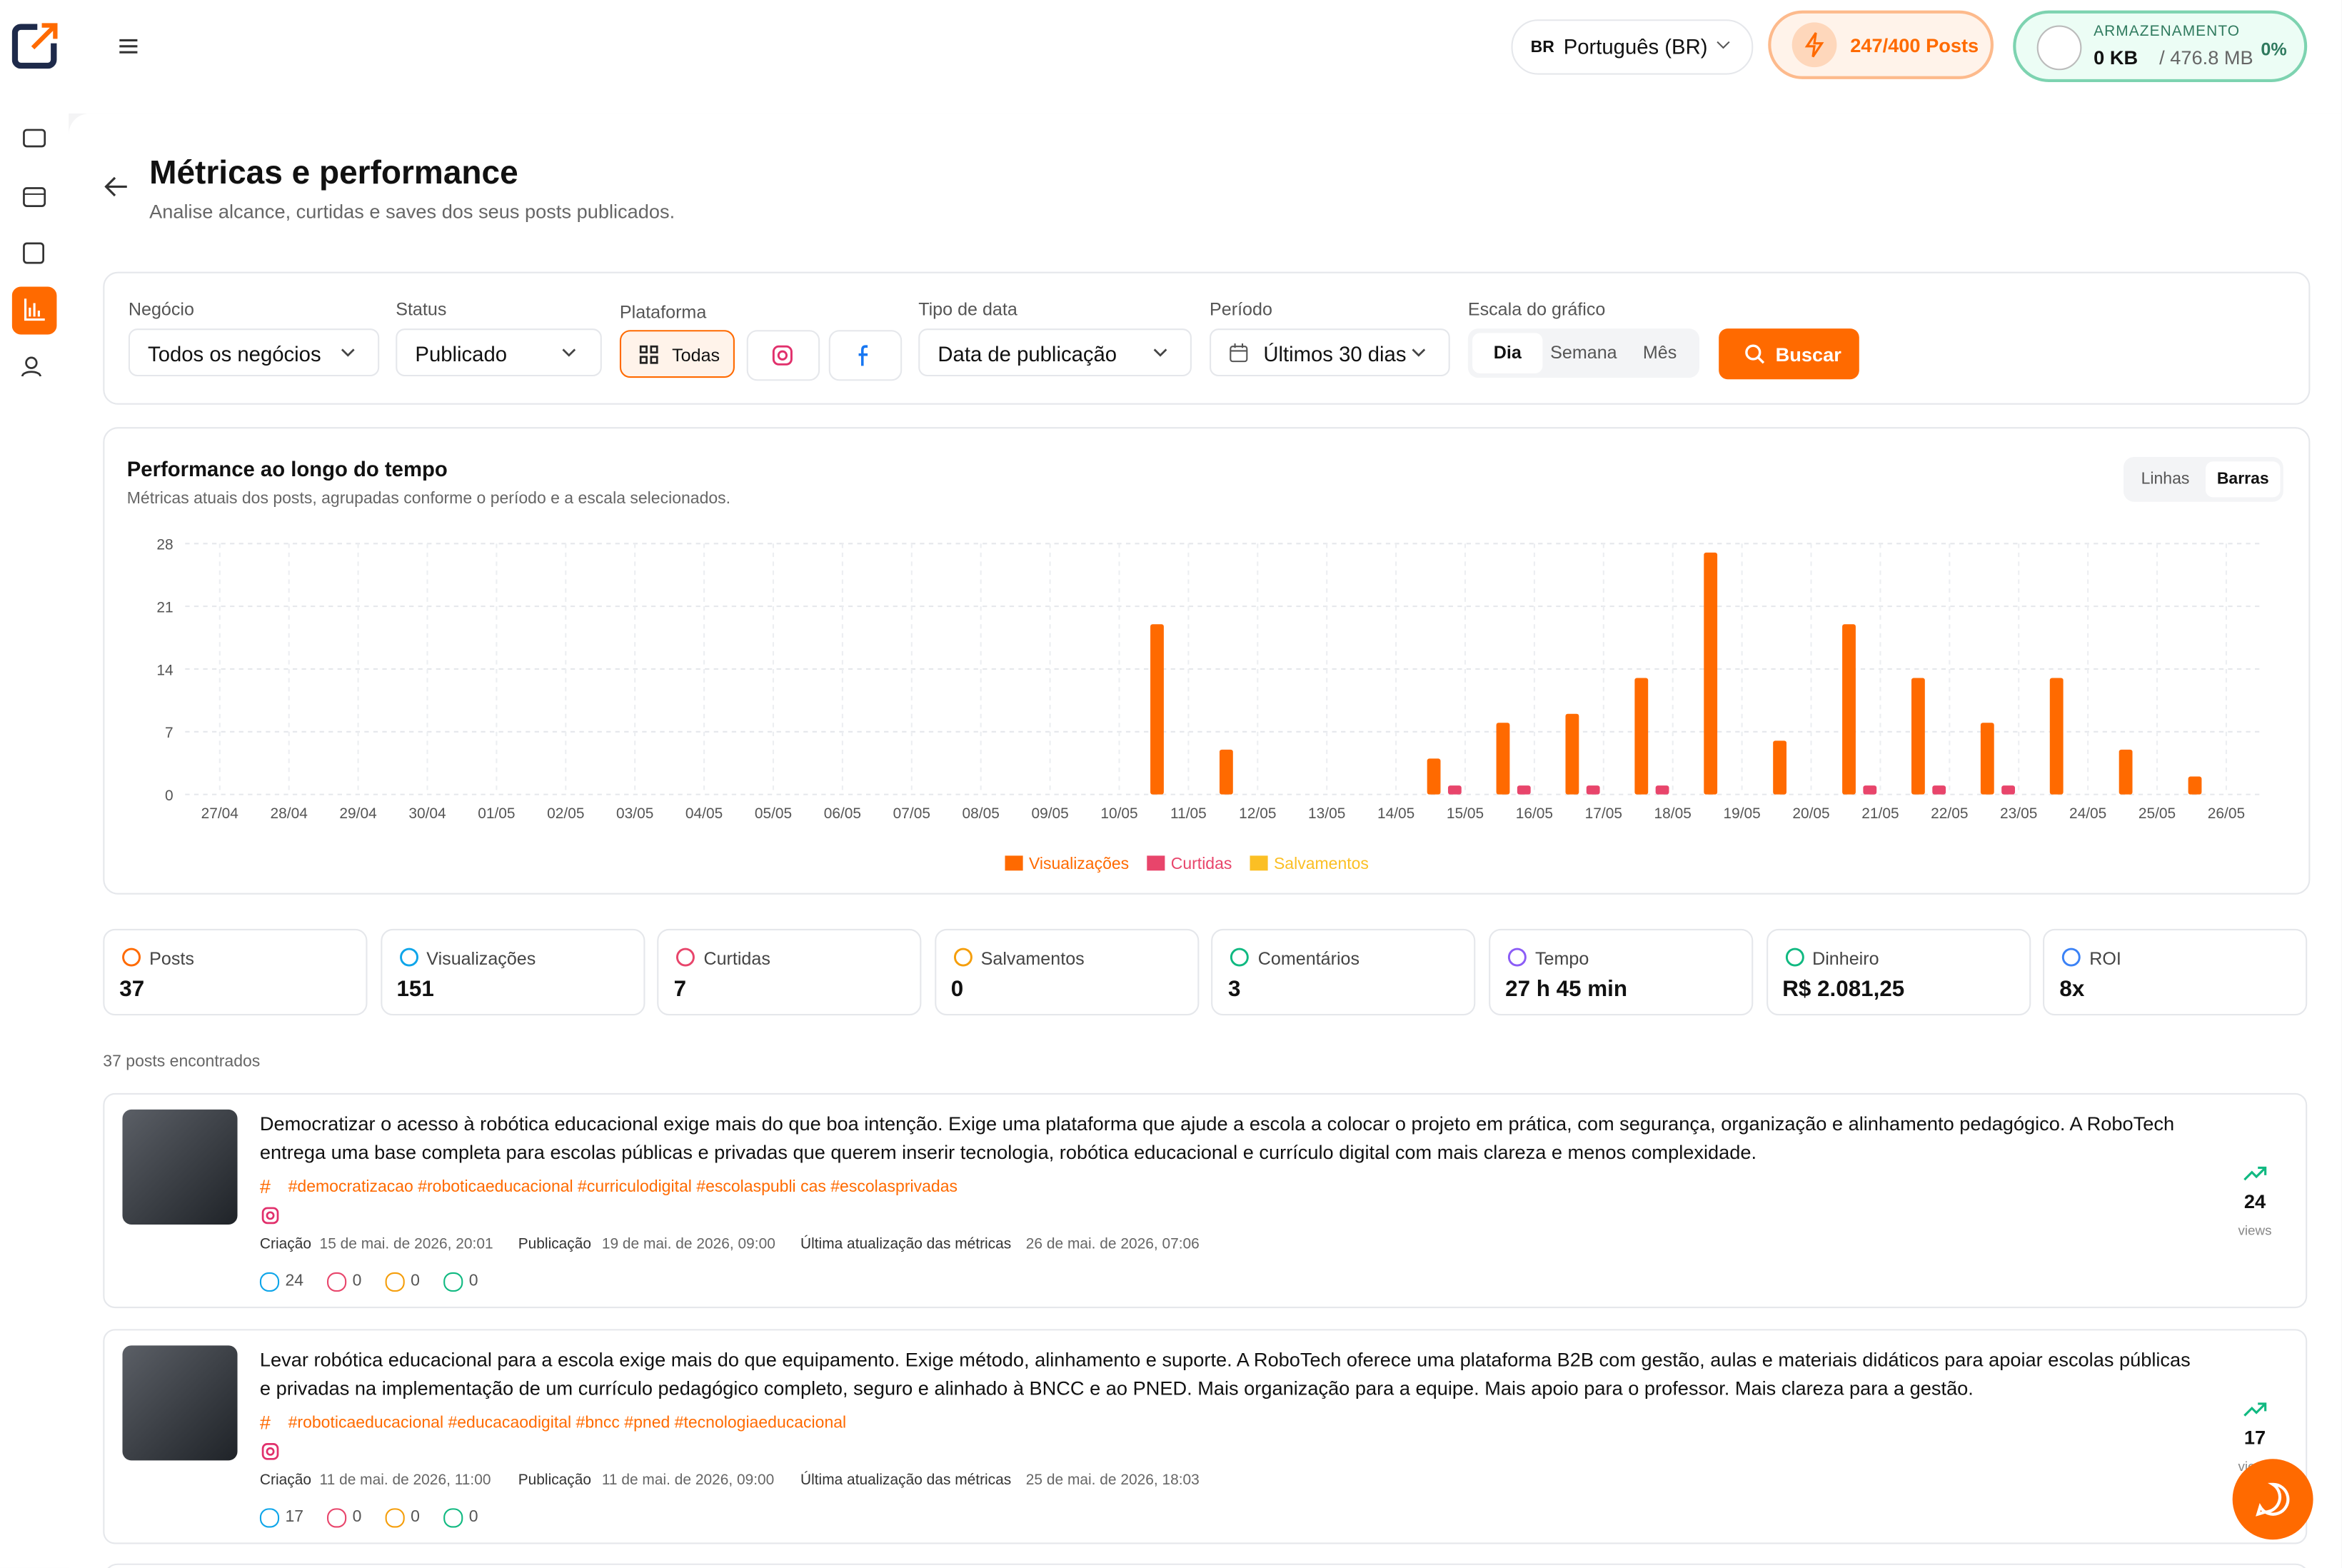  What do you see at coordinates (512, 972) in the screenshot?
I see `stat-card: Visualizações 151` at bounding box center [512, 972].